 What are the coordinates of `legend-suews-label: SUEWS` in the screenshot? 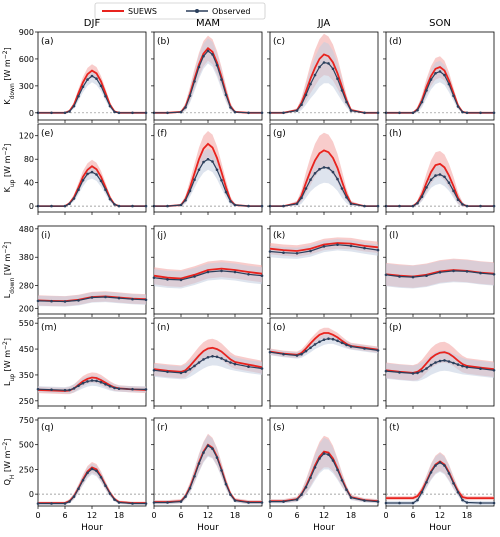 It's located at (142, 11).